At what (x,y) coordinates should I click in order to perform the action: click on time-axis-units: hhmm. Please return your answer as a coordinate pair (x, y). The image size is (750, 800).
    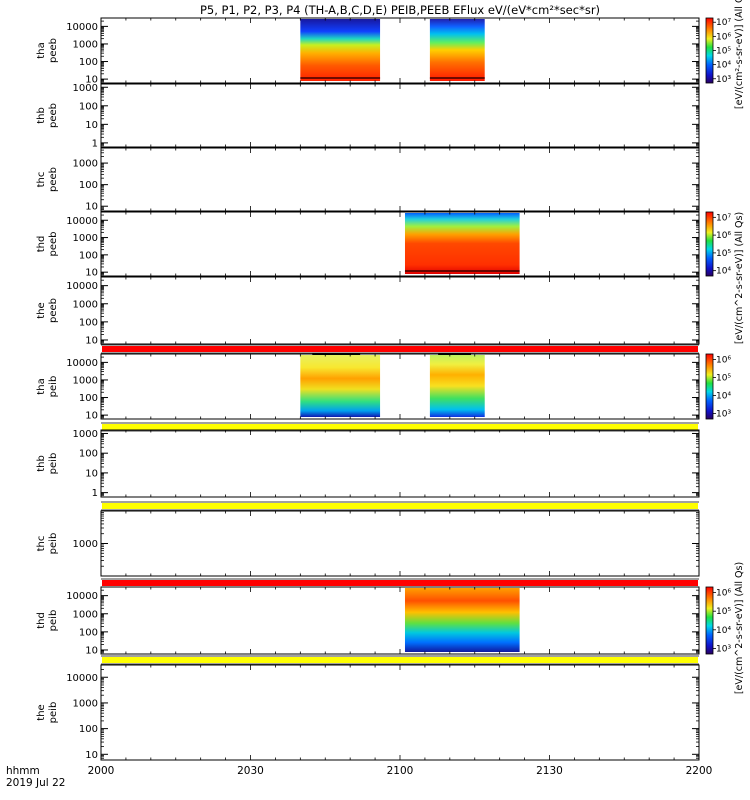
    Looking at the image, I should click on (23, 771).